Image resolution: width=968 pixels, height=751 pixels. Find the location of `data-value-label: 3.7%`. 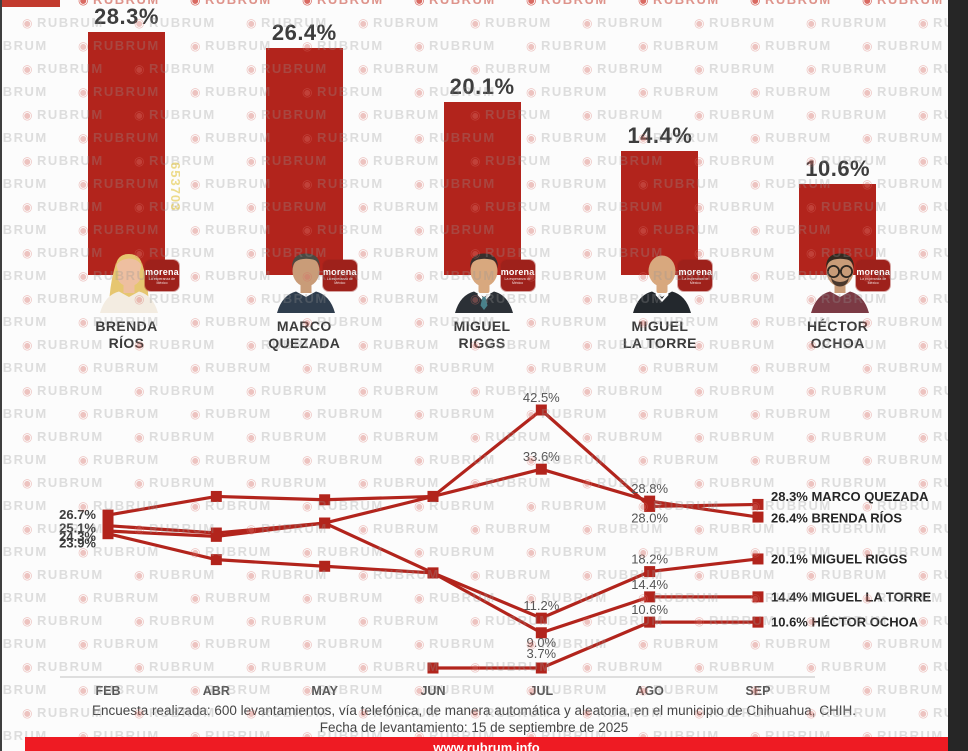

data-value-label: 3.7% is located at coordinates (541, 653).